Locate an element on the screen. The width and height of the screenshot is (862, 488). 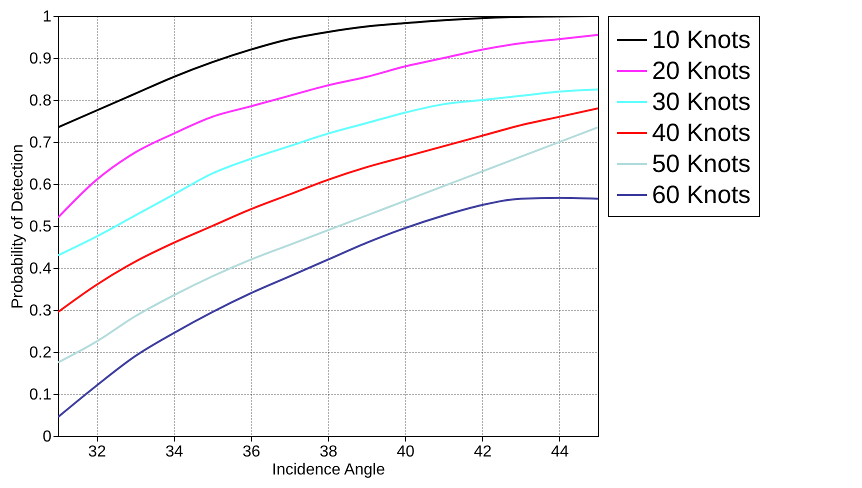
legend-label: 60 Knots is located at coordinates (701, 195).